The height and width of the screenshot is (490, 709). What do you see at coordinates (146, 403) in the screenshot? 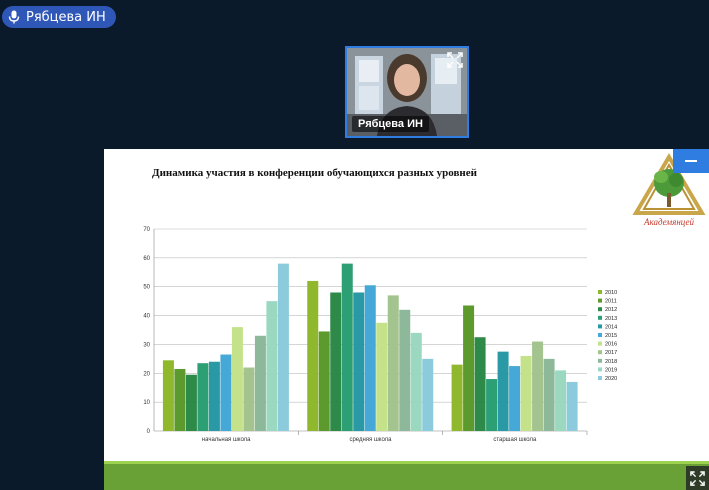
I see `y-tick-label: 10` at bounding box center [146, 403].